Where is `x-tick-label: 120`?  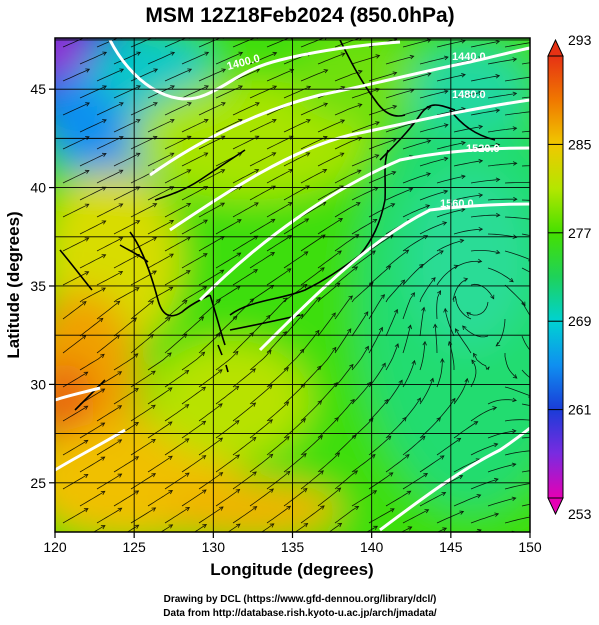 x-tick-label: 120 is located at coordinates (55, 547).